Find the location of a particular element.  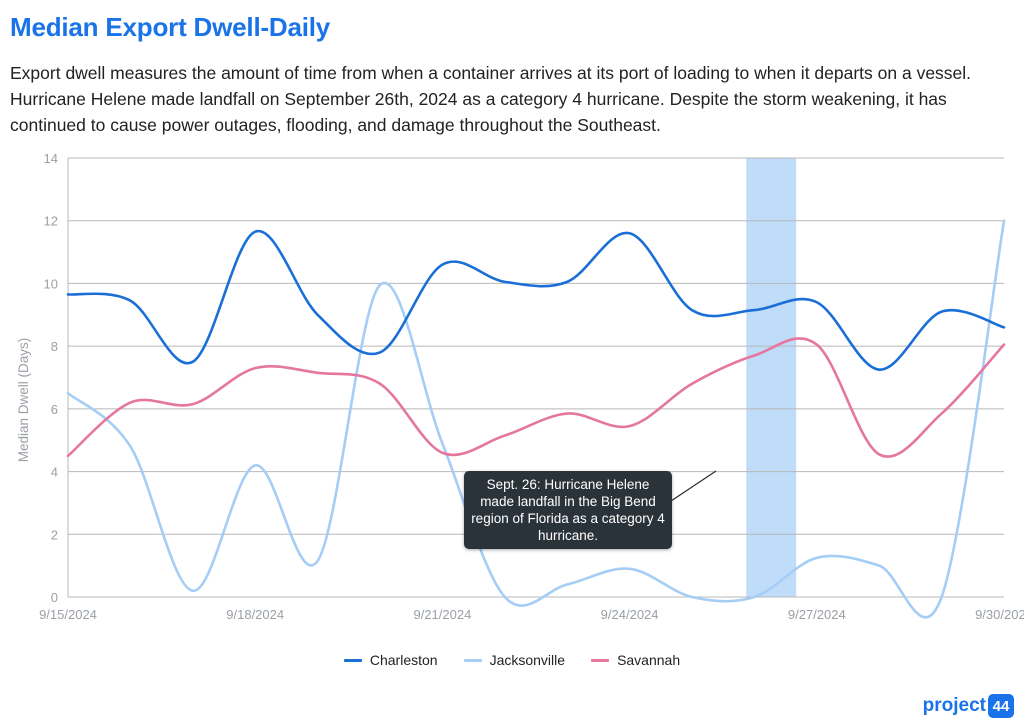

logo-text: project is located at coordinates (954, 705).